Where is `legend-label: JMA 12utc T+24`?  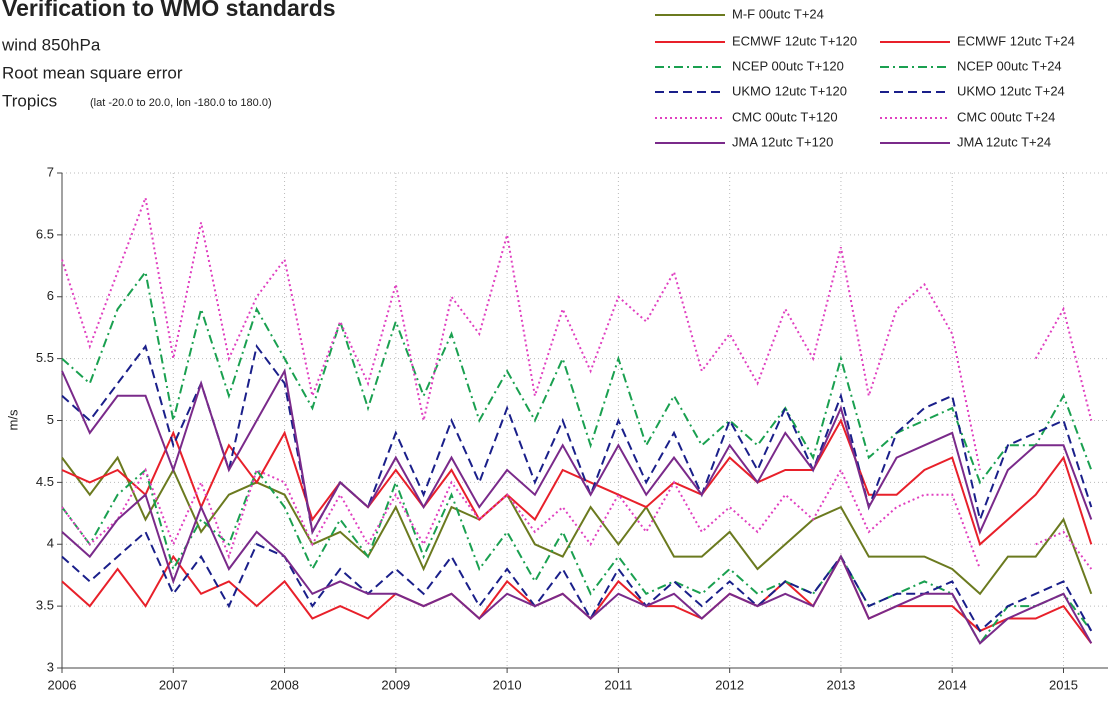 legend-label: JMA 12utc T+24 is located at coordinates (1004, 141).